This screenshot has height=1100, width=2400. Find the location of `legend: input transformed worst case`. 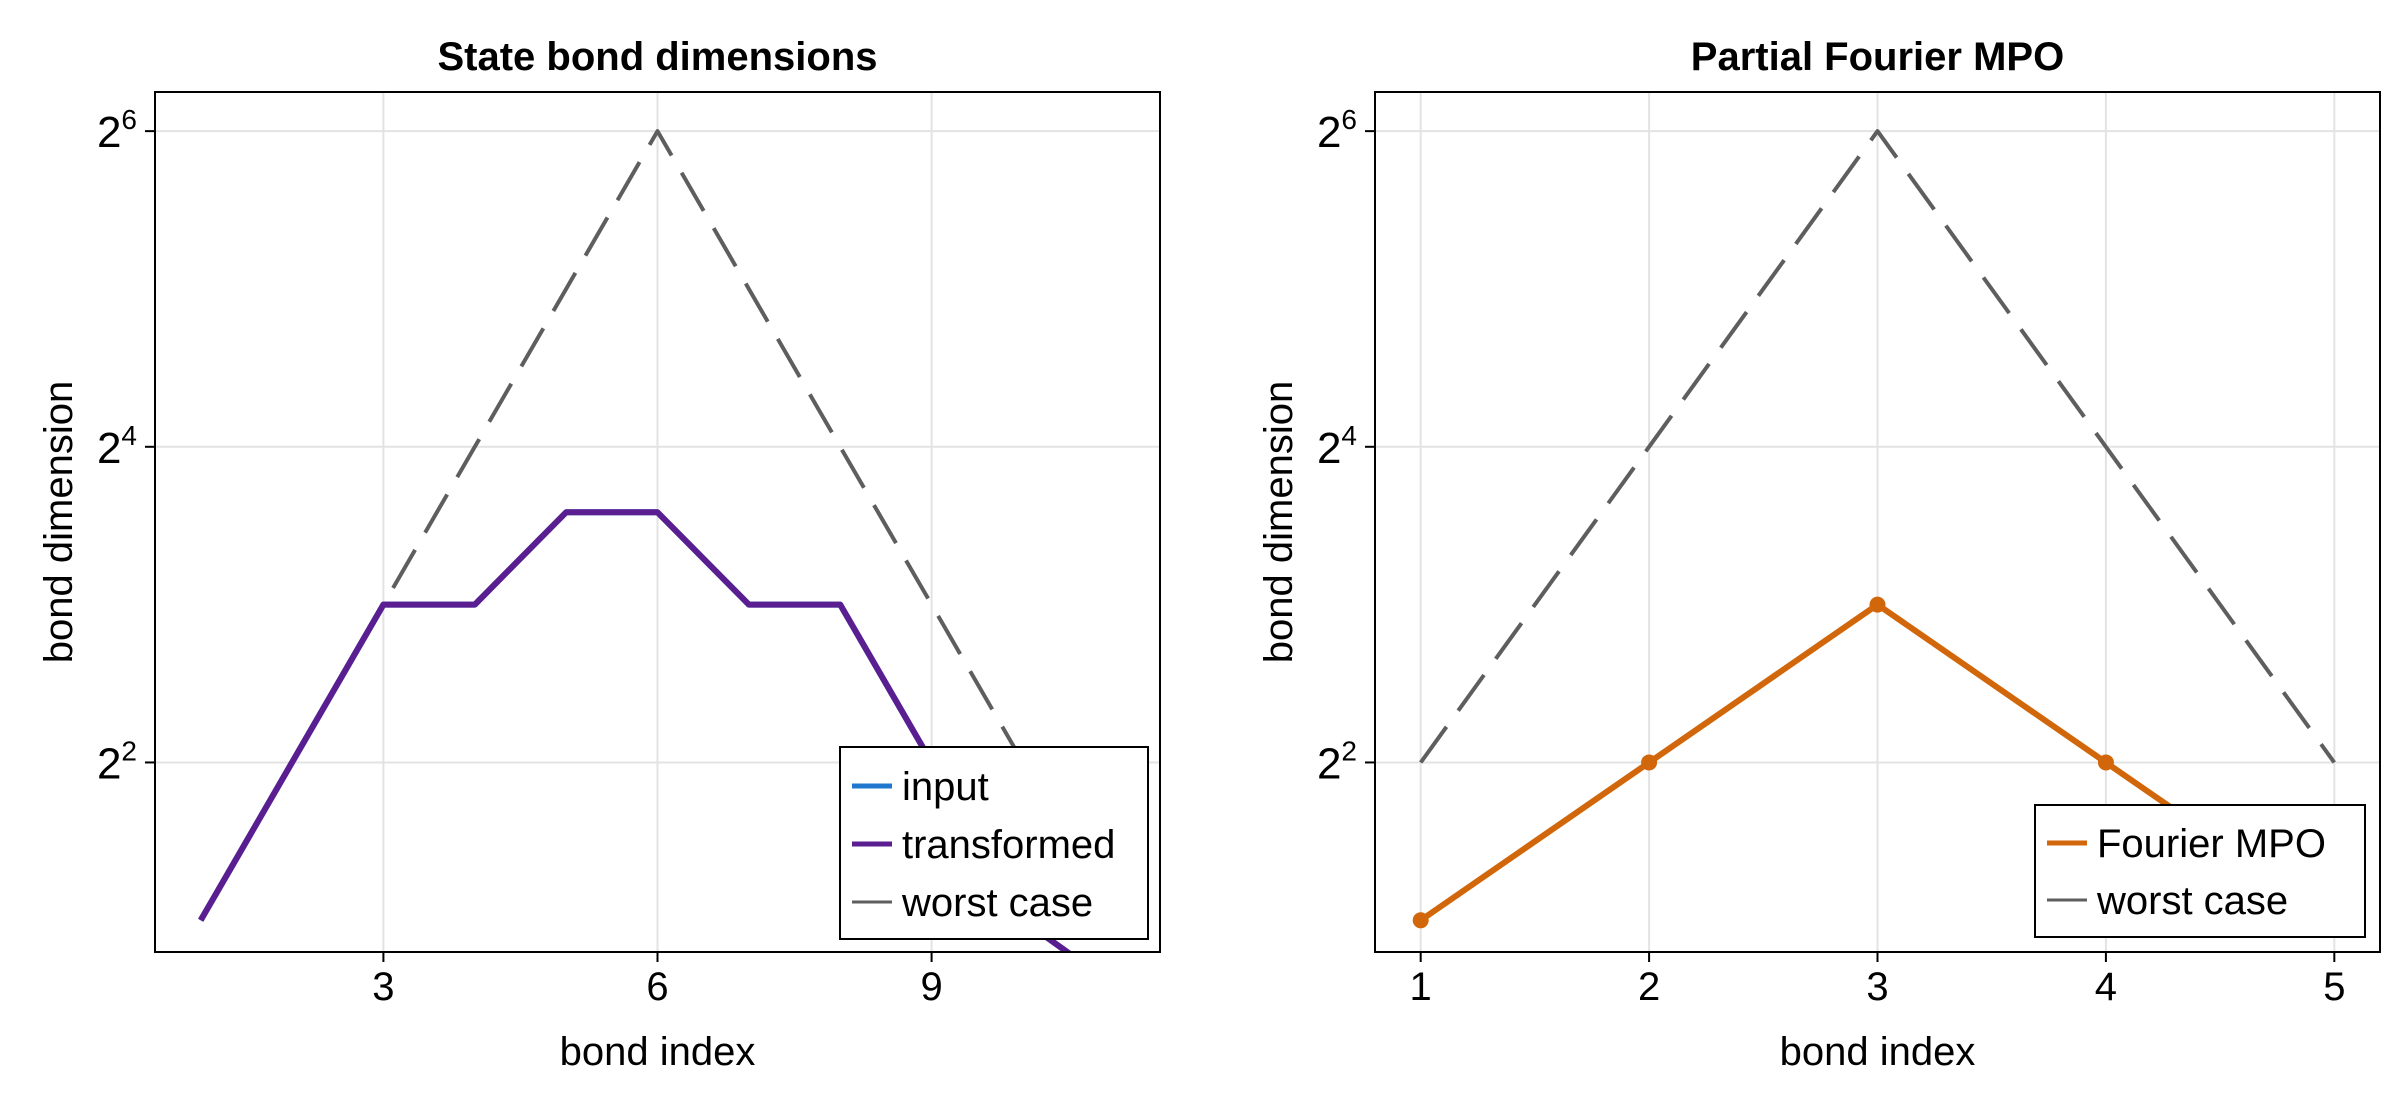

legend: input transformed worst case is located at coordinates (994, 843).